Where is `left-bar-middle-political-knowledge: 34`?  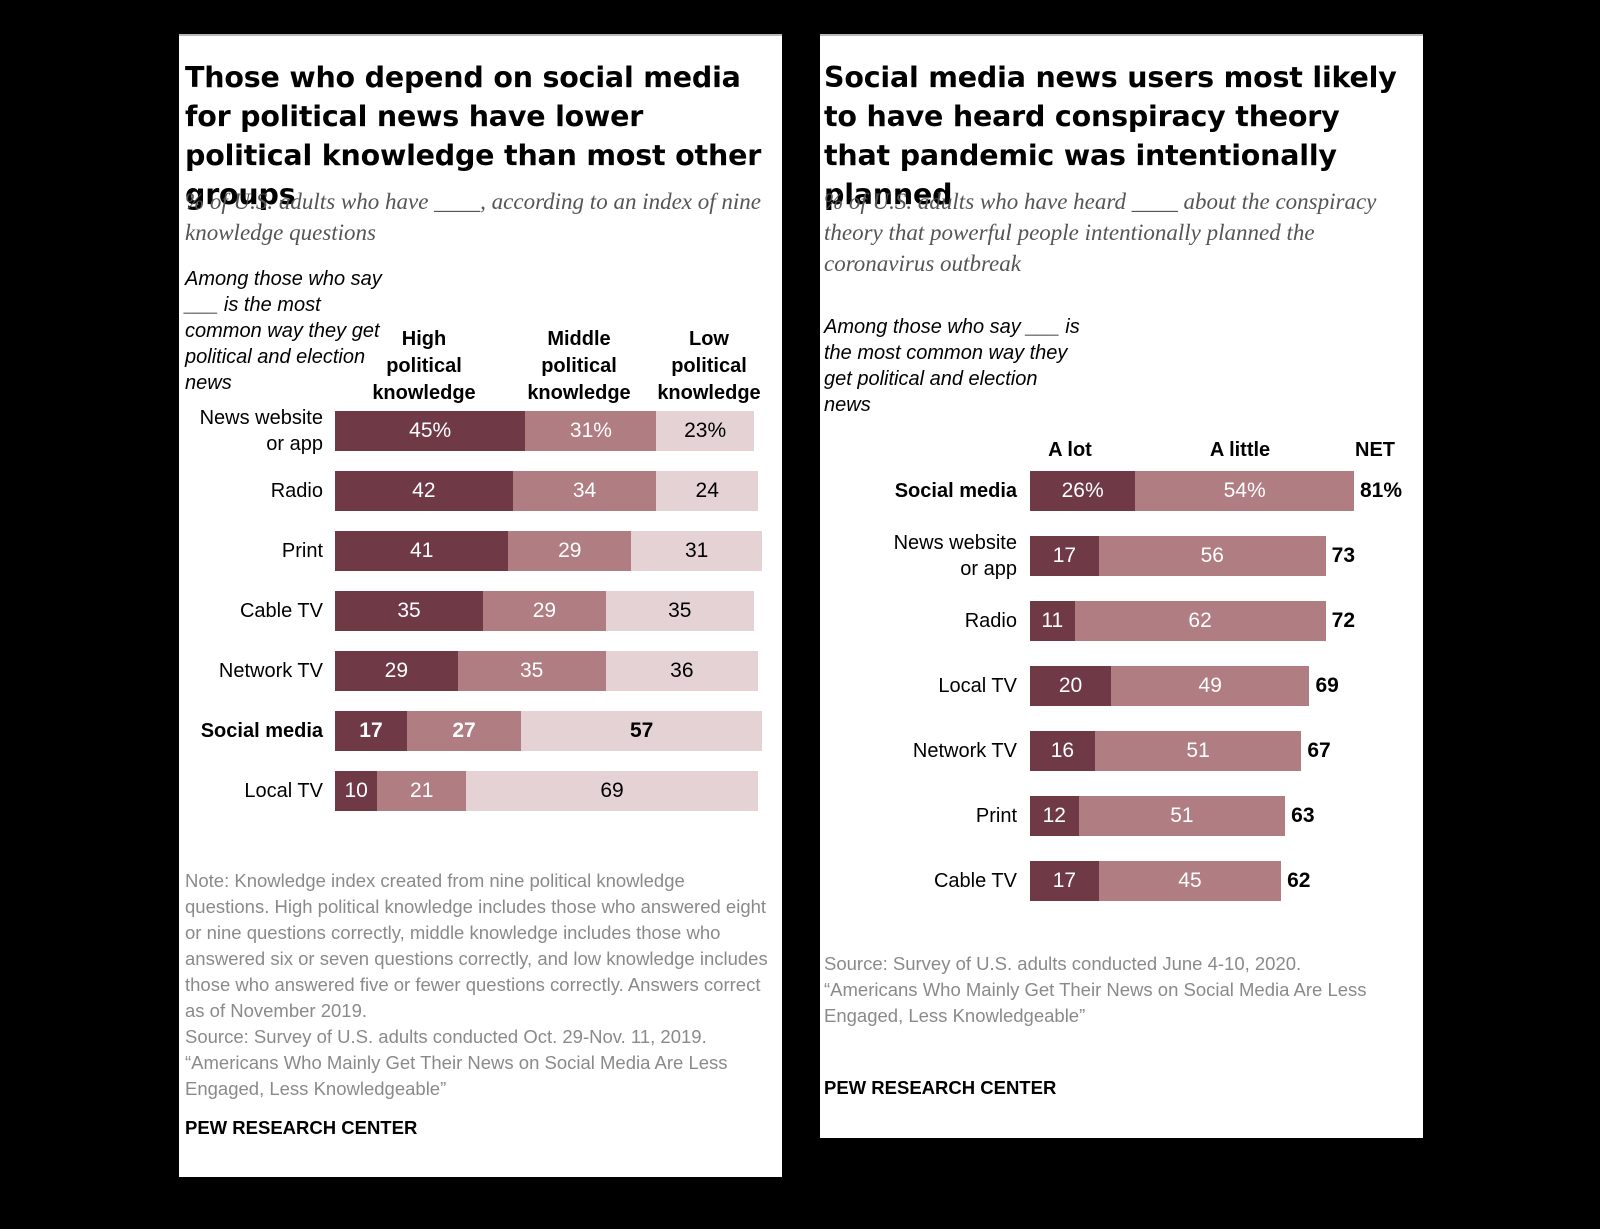 left-bar-middle-political-knowledge: 34 is located at coordinates (584, 491).